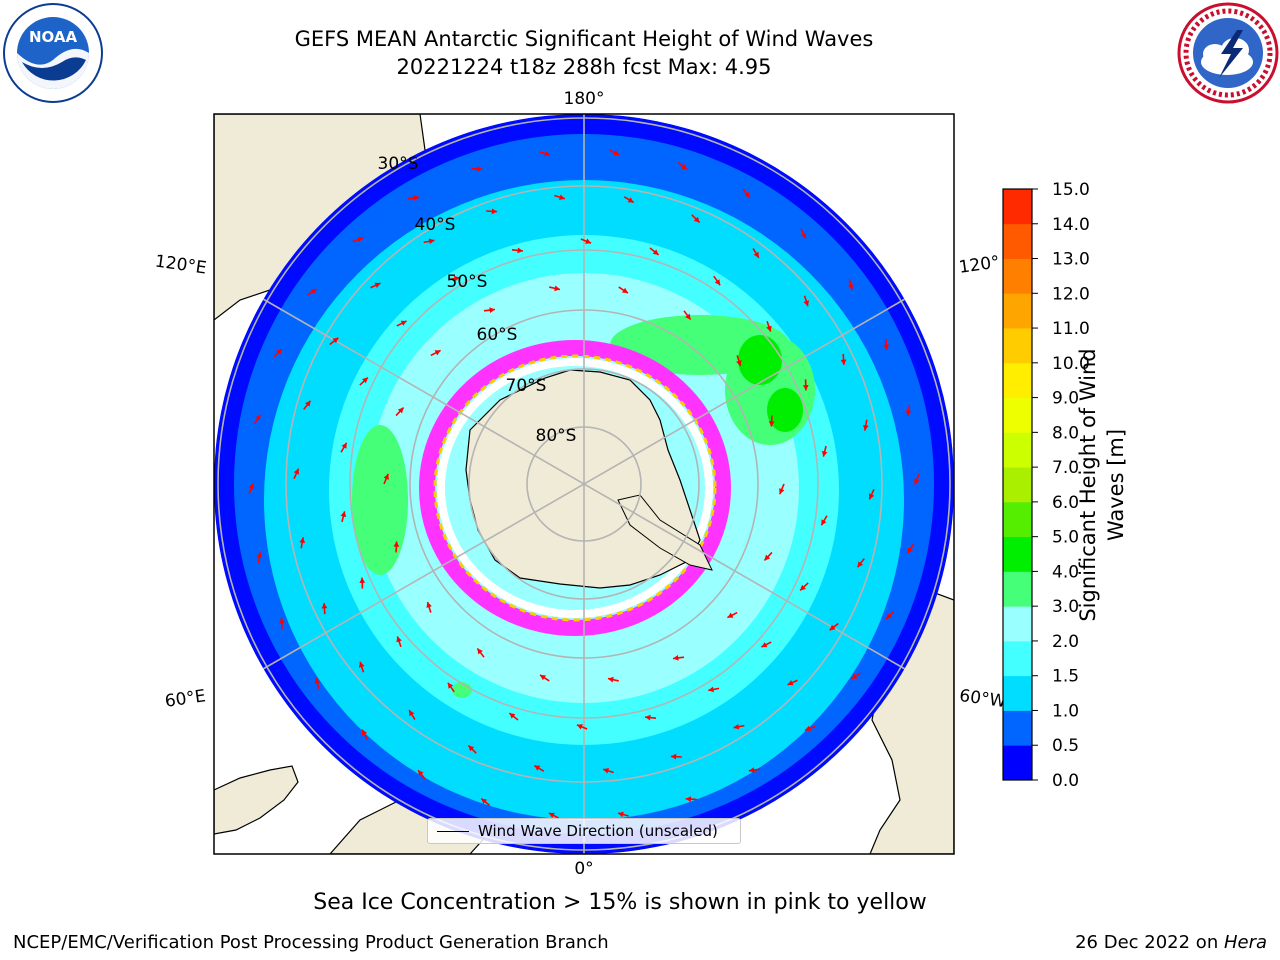 This screenshot has width=1280, height=960. What do you see at coordinates (1228, 53) in the screenshot?
I see `nws-logo` at bounding box center [1228, 53].